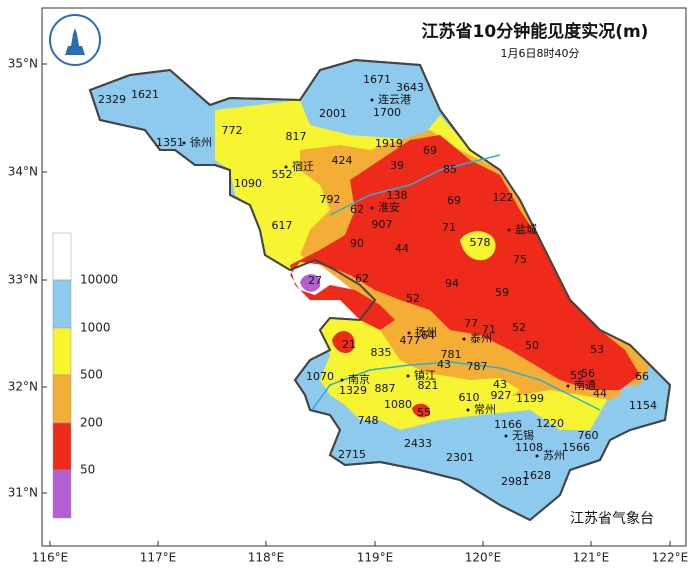  I want to click on station-value: 817, so click(296, 136).